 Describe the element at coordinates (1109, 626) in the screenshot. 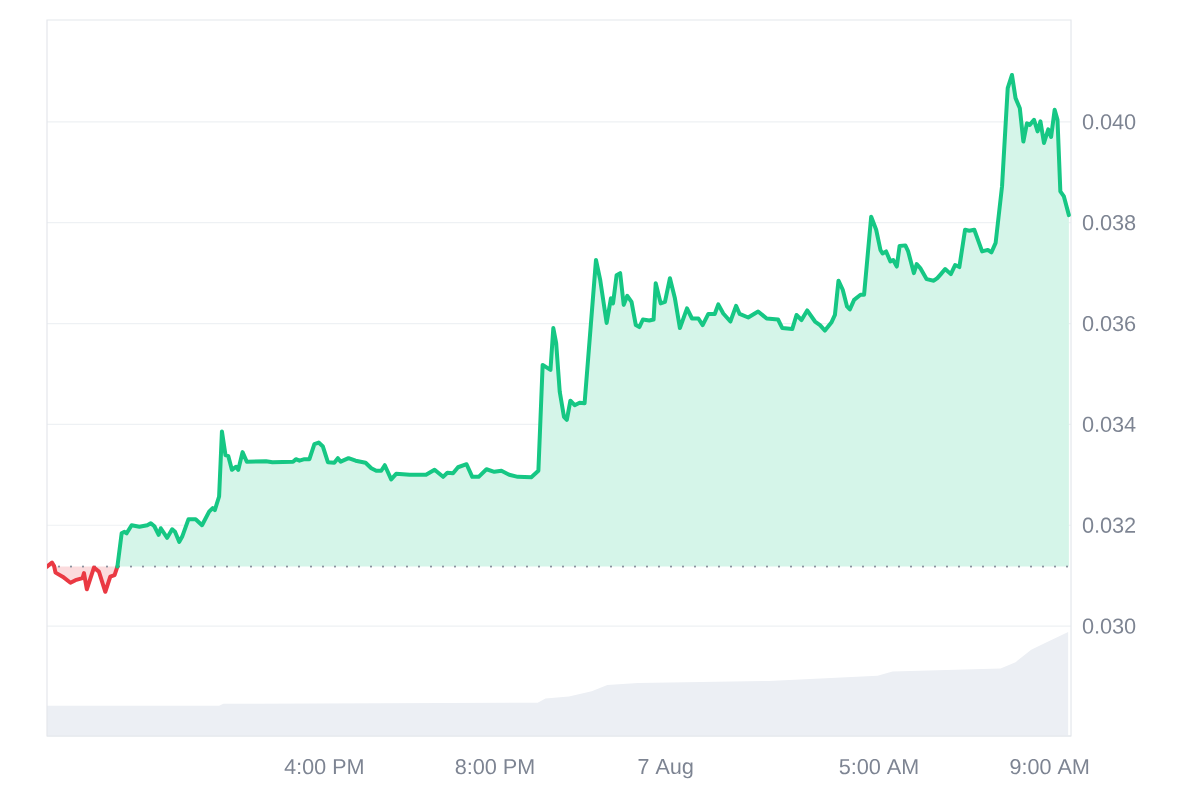

I see `y-tick-label: 0.030` at that location.